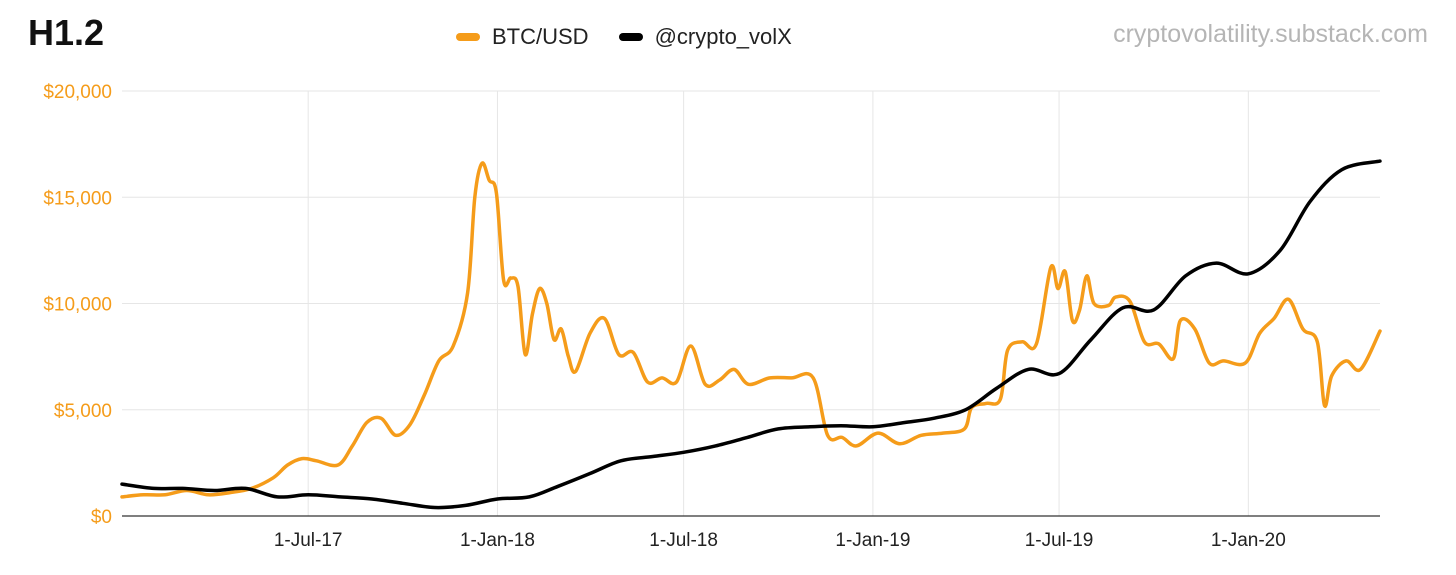 Image resolution: width=1456 pixels, height=575 pixels. Describe the element at coordinates (83, 411) in the screenshot. I see `y-tick-label: $5,000` at that location.